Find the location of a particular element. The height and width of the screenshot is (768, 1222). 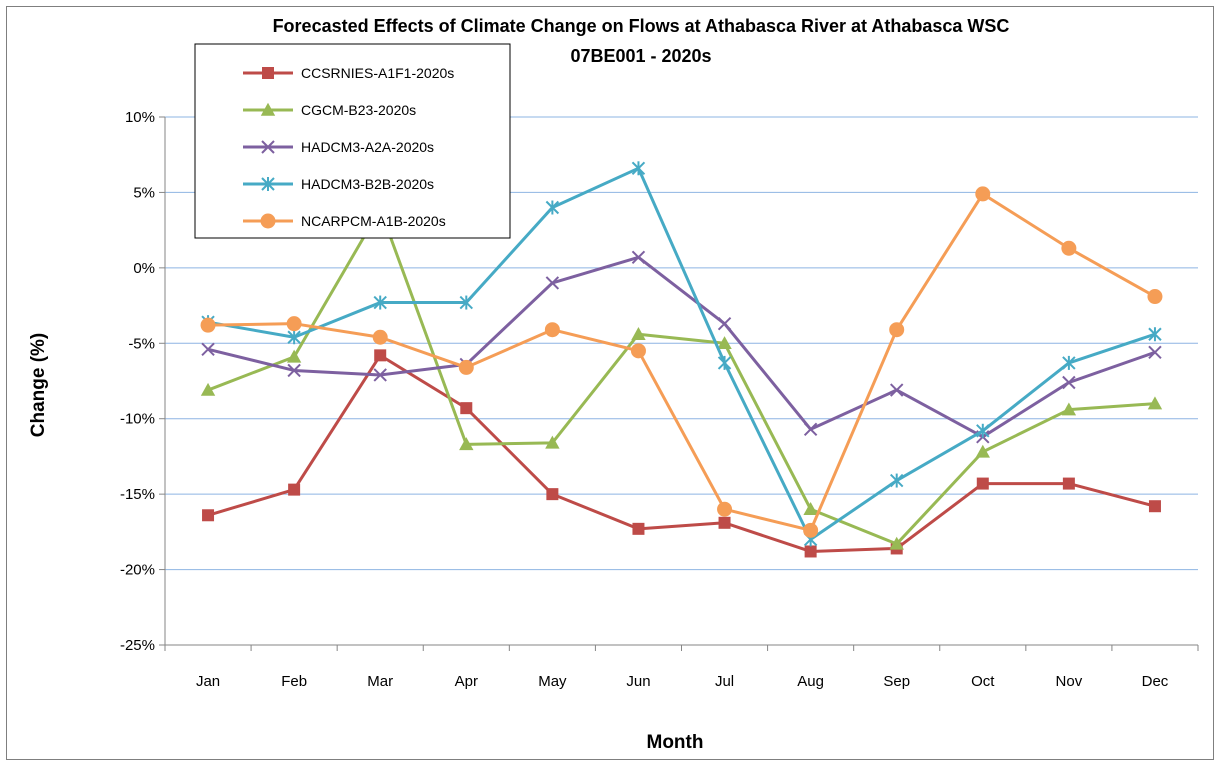

x-tick-label: May is located at coordinates (552, 681).